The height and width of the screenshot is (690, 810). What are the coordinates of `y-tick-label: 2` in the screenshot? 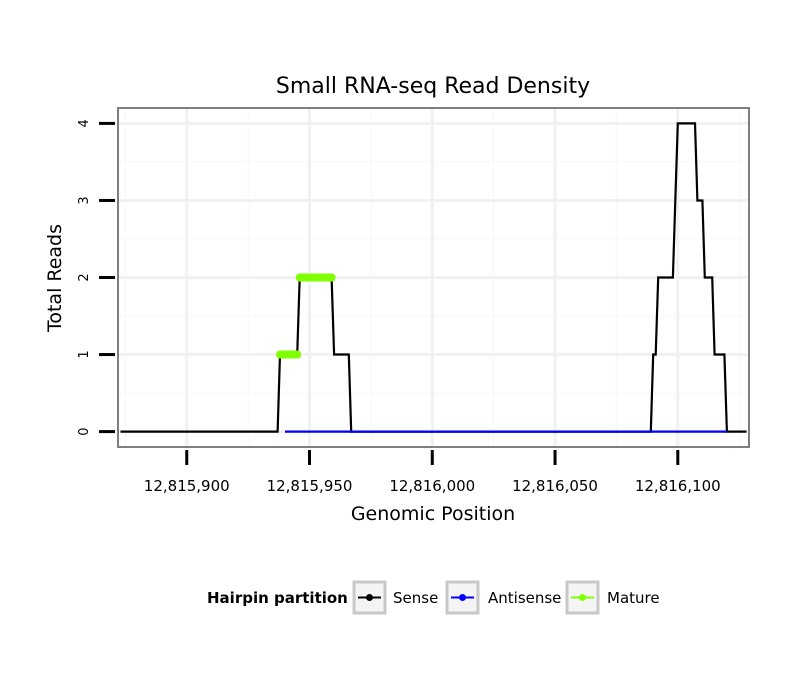 It's located at (84, 277).